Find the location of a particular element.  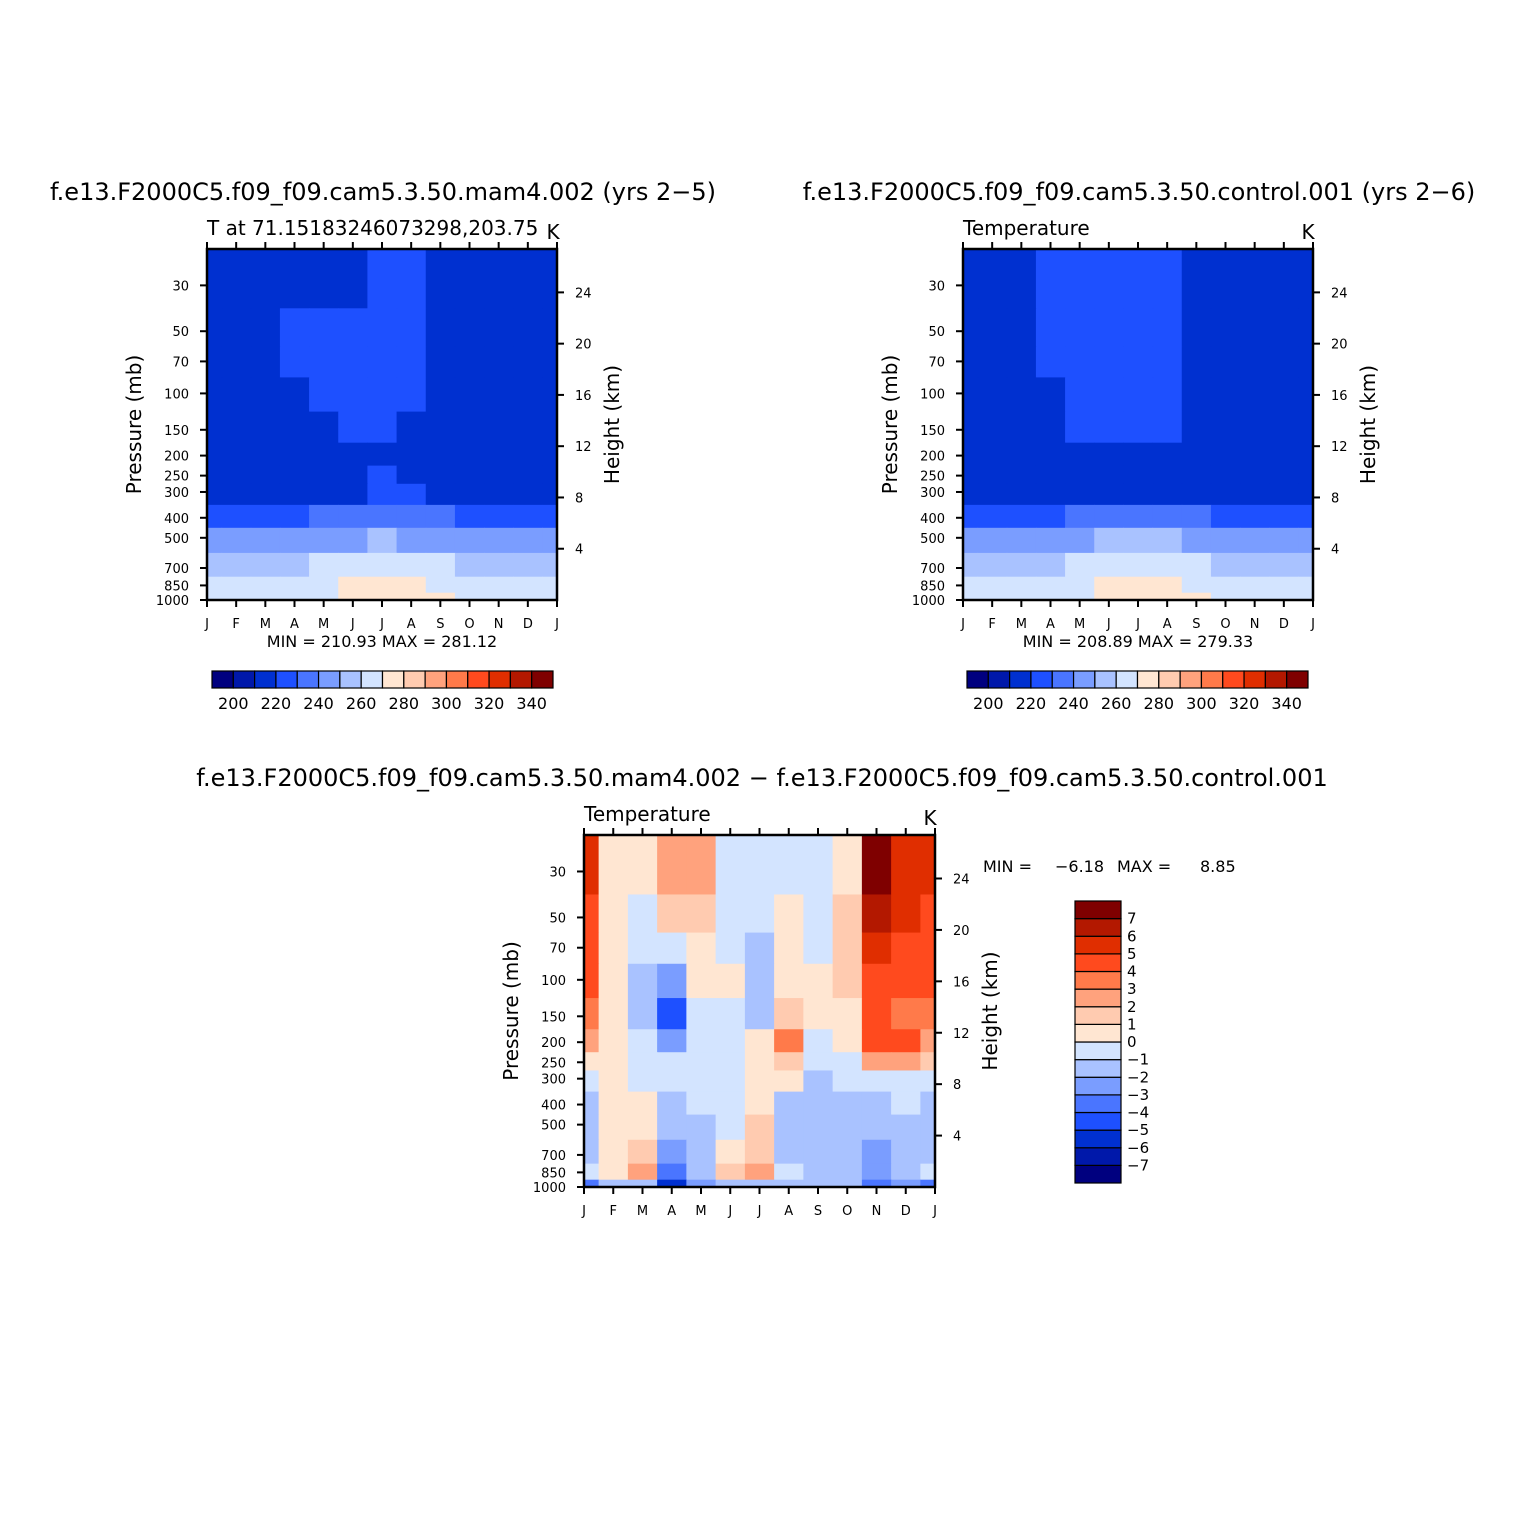

x-tick-label: A is located at coordinates (788, 1211).